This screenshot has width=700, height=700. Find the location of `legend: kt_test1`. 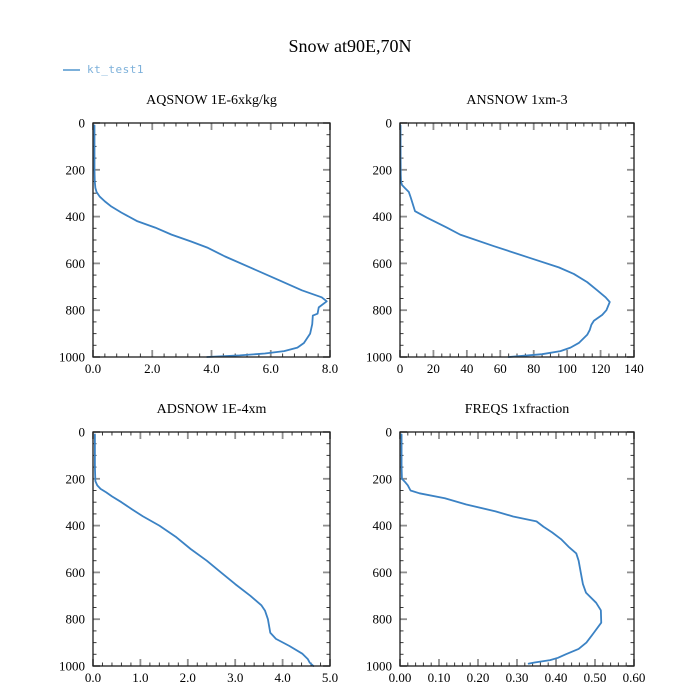

legend: kt_test1 is located at coordinates (103, 69).